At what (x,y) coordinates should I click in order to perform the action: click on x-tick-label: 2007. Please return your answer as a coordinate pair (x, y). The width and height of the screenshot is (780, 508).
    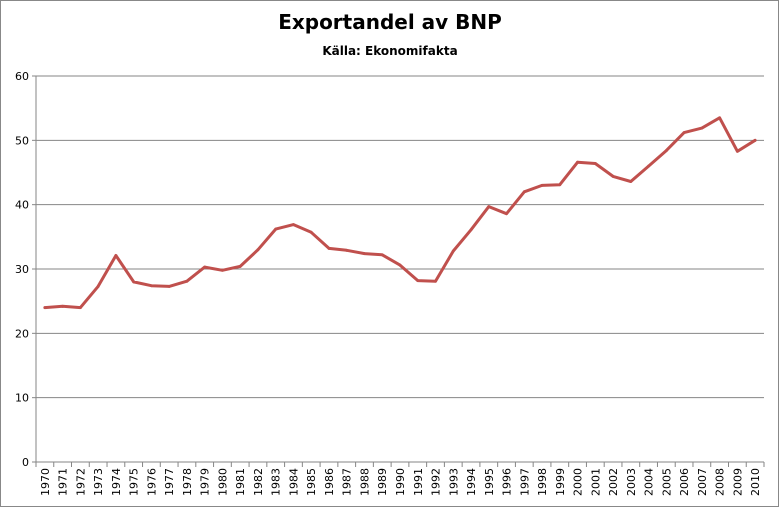
    Looking at the image, I should click on (702, 482).